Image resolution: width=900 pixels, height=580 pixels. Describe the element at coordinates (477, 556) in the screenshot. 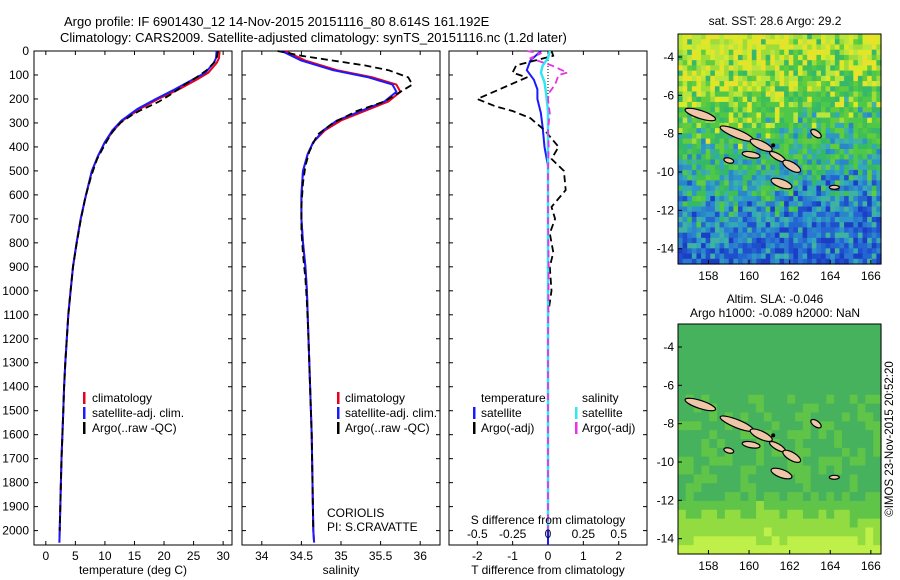

I see `x-tick-label: -2` at that location.